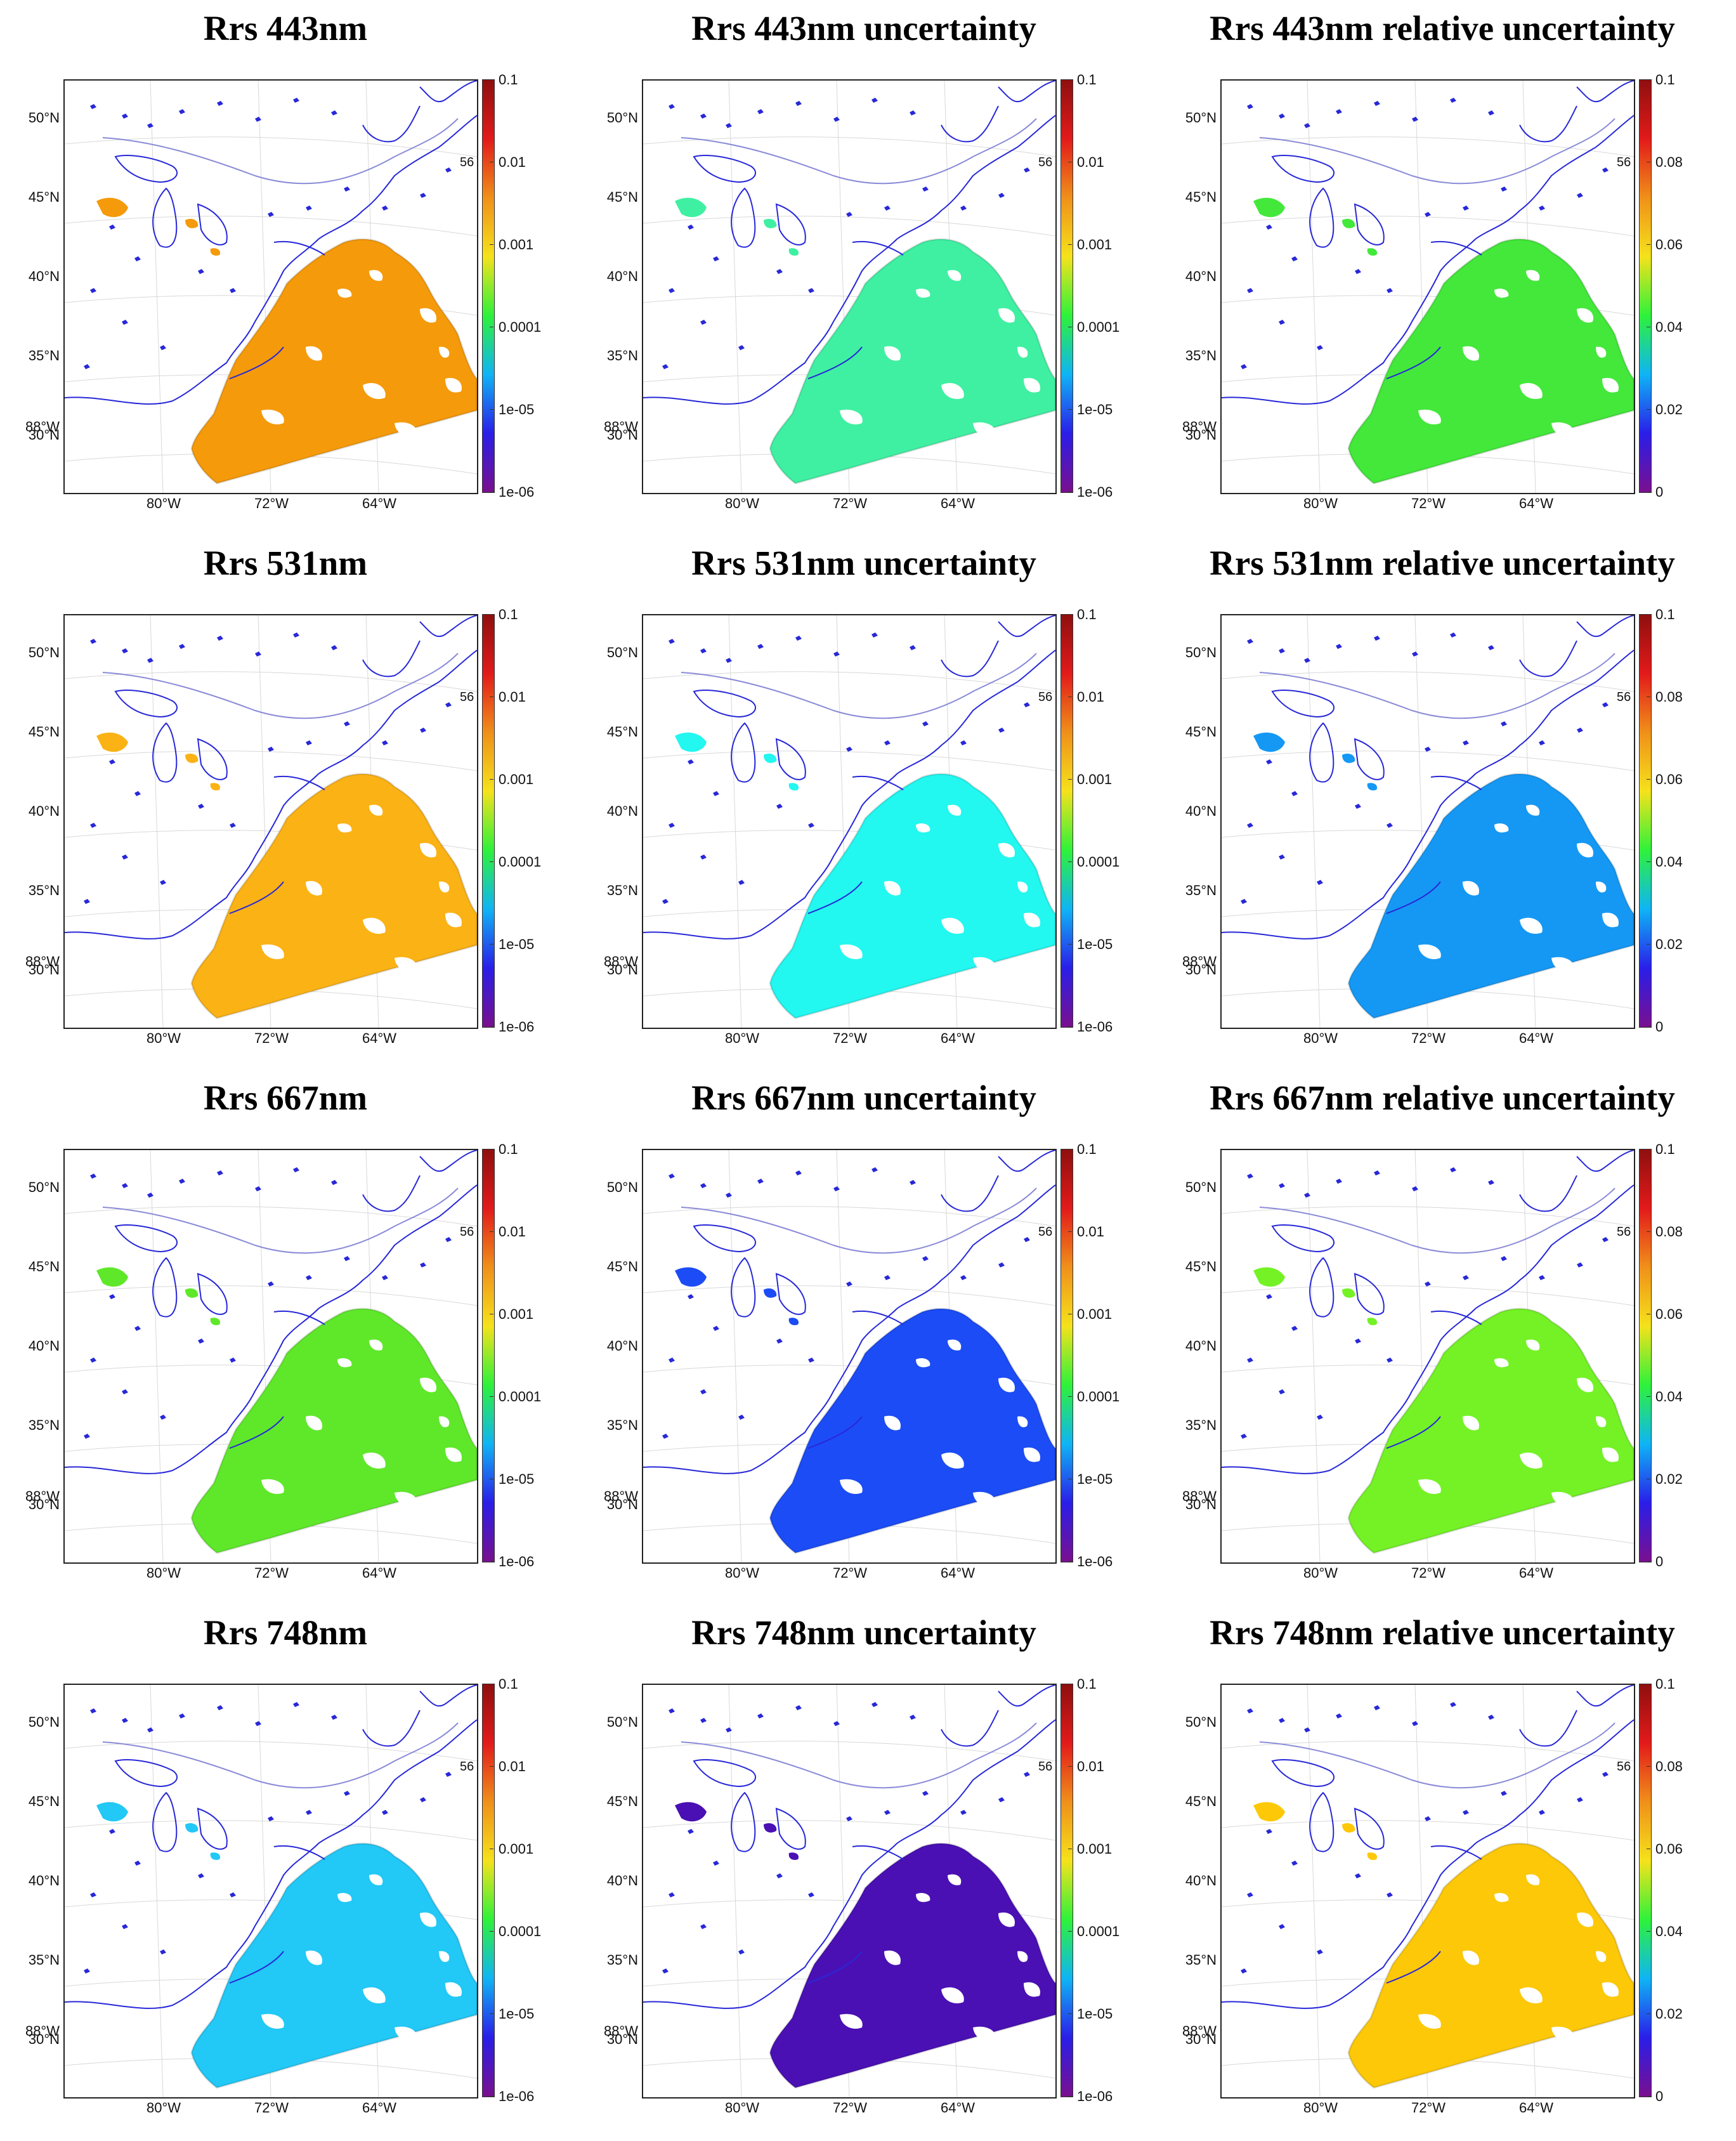 This screenshot has height=2141, width=1736. What do you see at coordinates (1428, 1573) in the screenshot?
I see `longitude-label: 72°W` at bounding box center [1428, 1573].